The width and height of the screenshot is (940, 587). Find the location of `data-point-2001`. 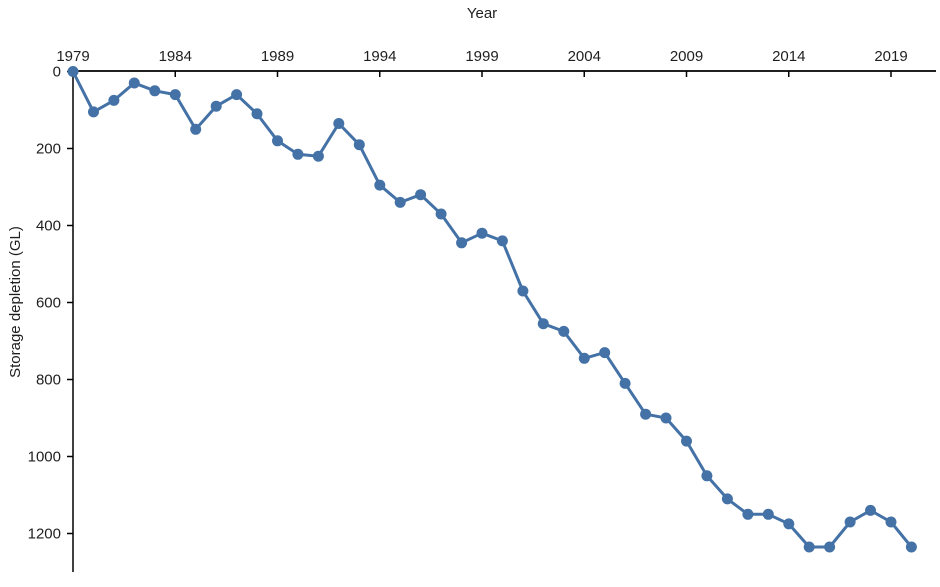

data-point-2001 is located at coordinates (523, 291).